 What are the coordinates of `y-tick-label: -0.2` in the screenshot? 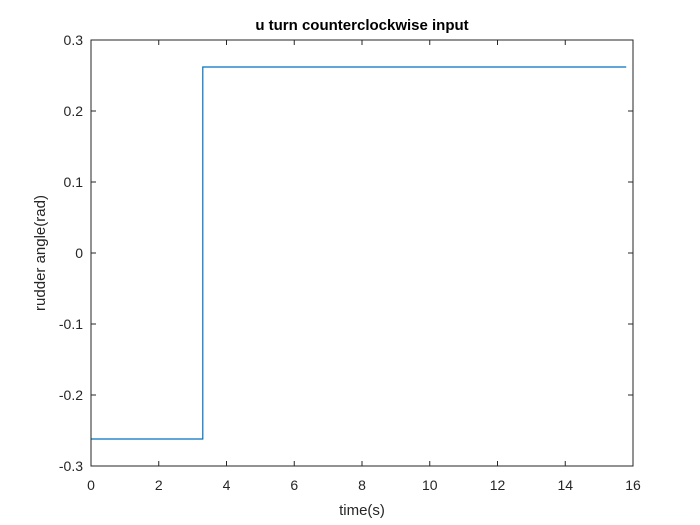 It's located at (71, 395).